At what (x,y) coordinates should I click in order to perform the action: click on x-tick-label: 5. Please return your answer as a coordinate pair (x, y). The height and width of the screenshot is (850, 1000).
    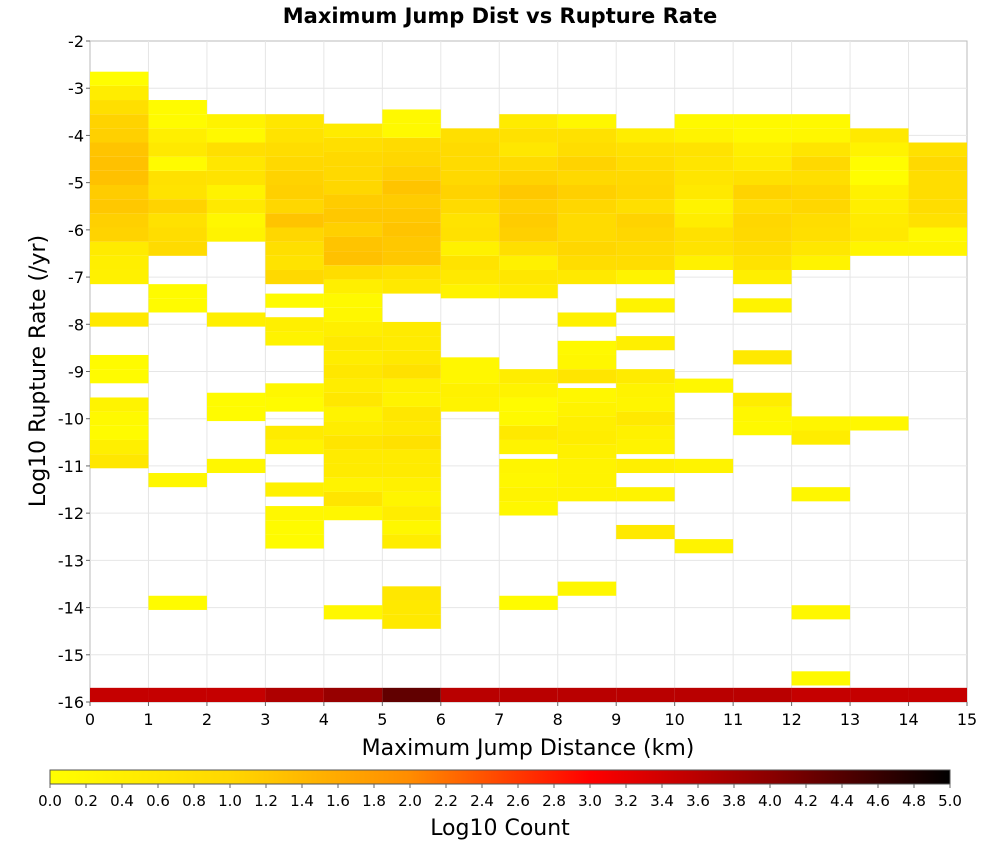
    Looking at the image, I should click on (382, 719).